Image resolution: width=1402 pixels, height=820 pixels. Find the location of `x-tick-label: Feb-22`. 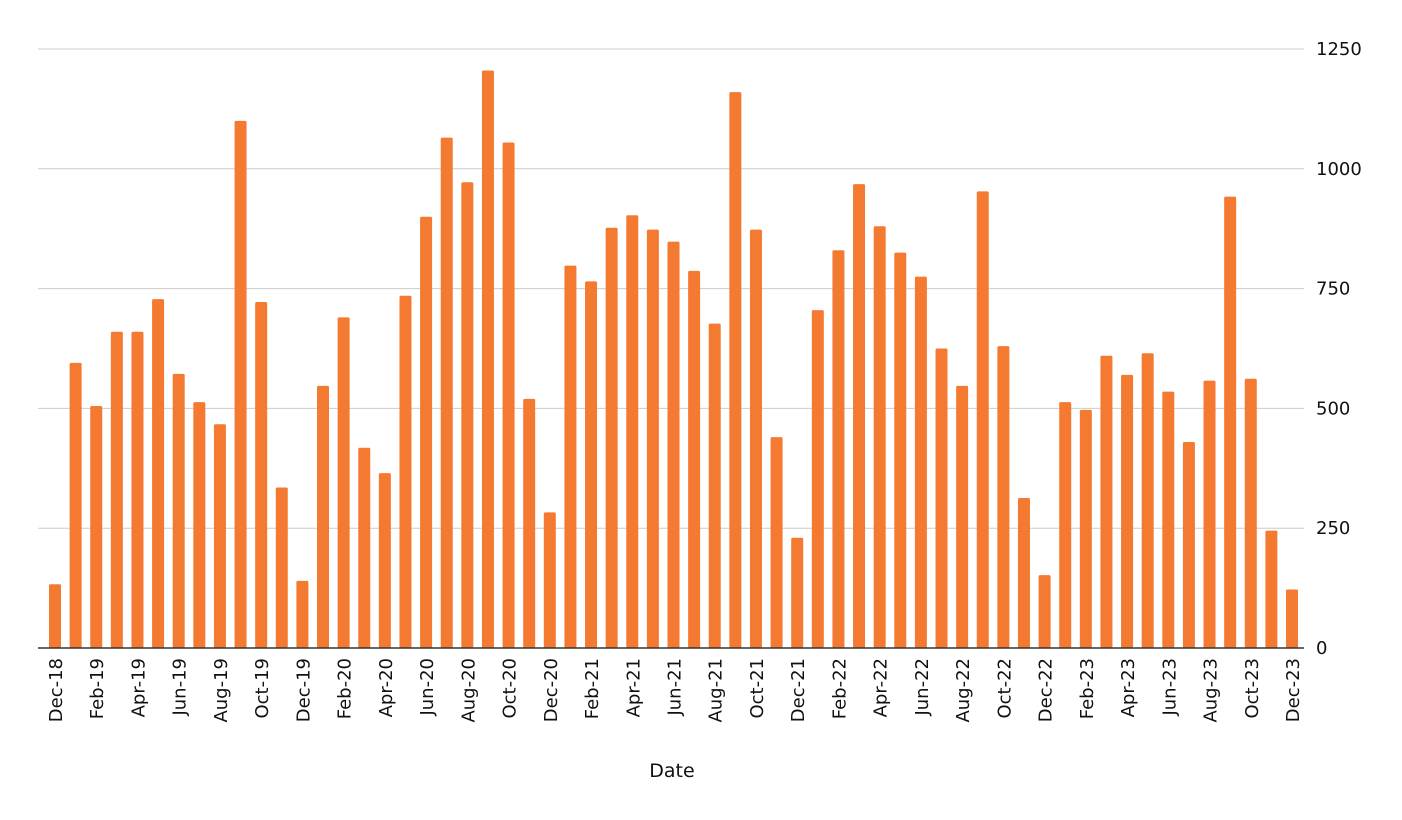

x-tick-label: Feb-22 is located at coordinates (839, 688).